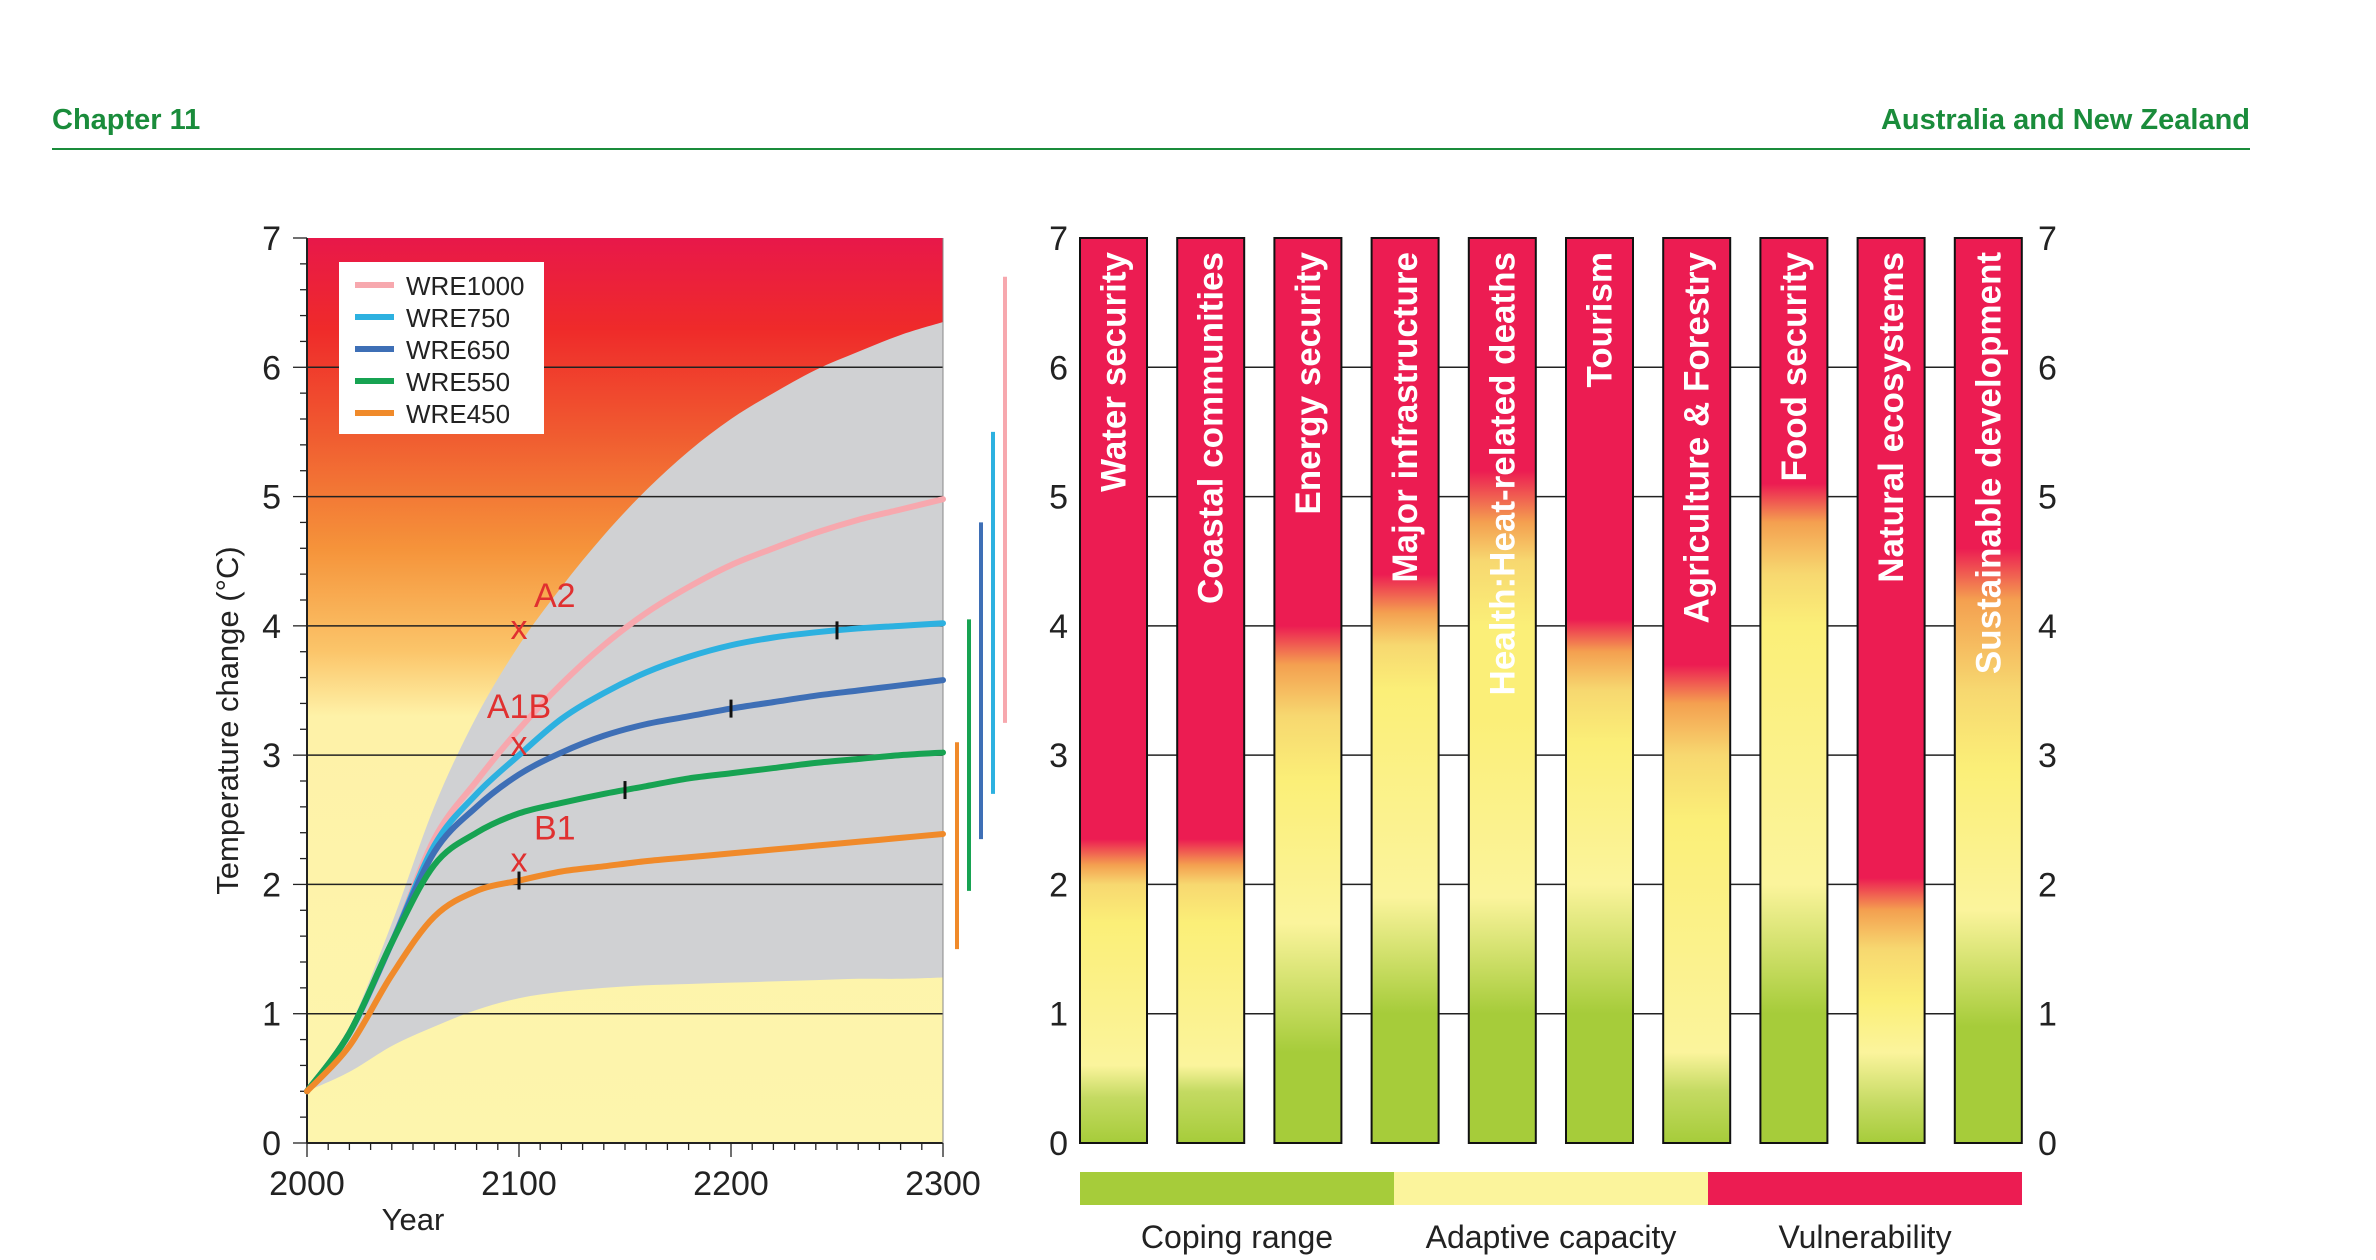 This screenshot has width=2376, height=1260. What do you see at coordinates (519, 707) in the screenshot?
I see `scenario-label-a1b: A1B` at bounding box center [519, 707].